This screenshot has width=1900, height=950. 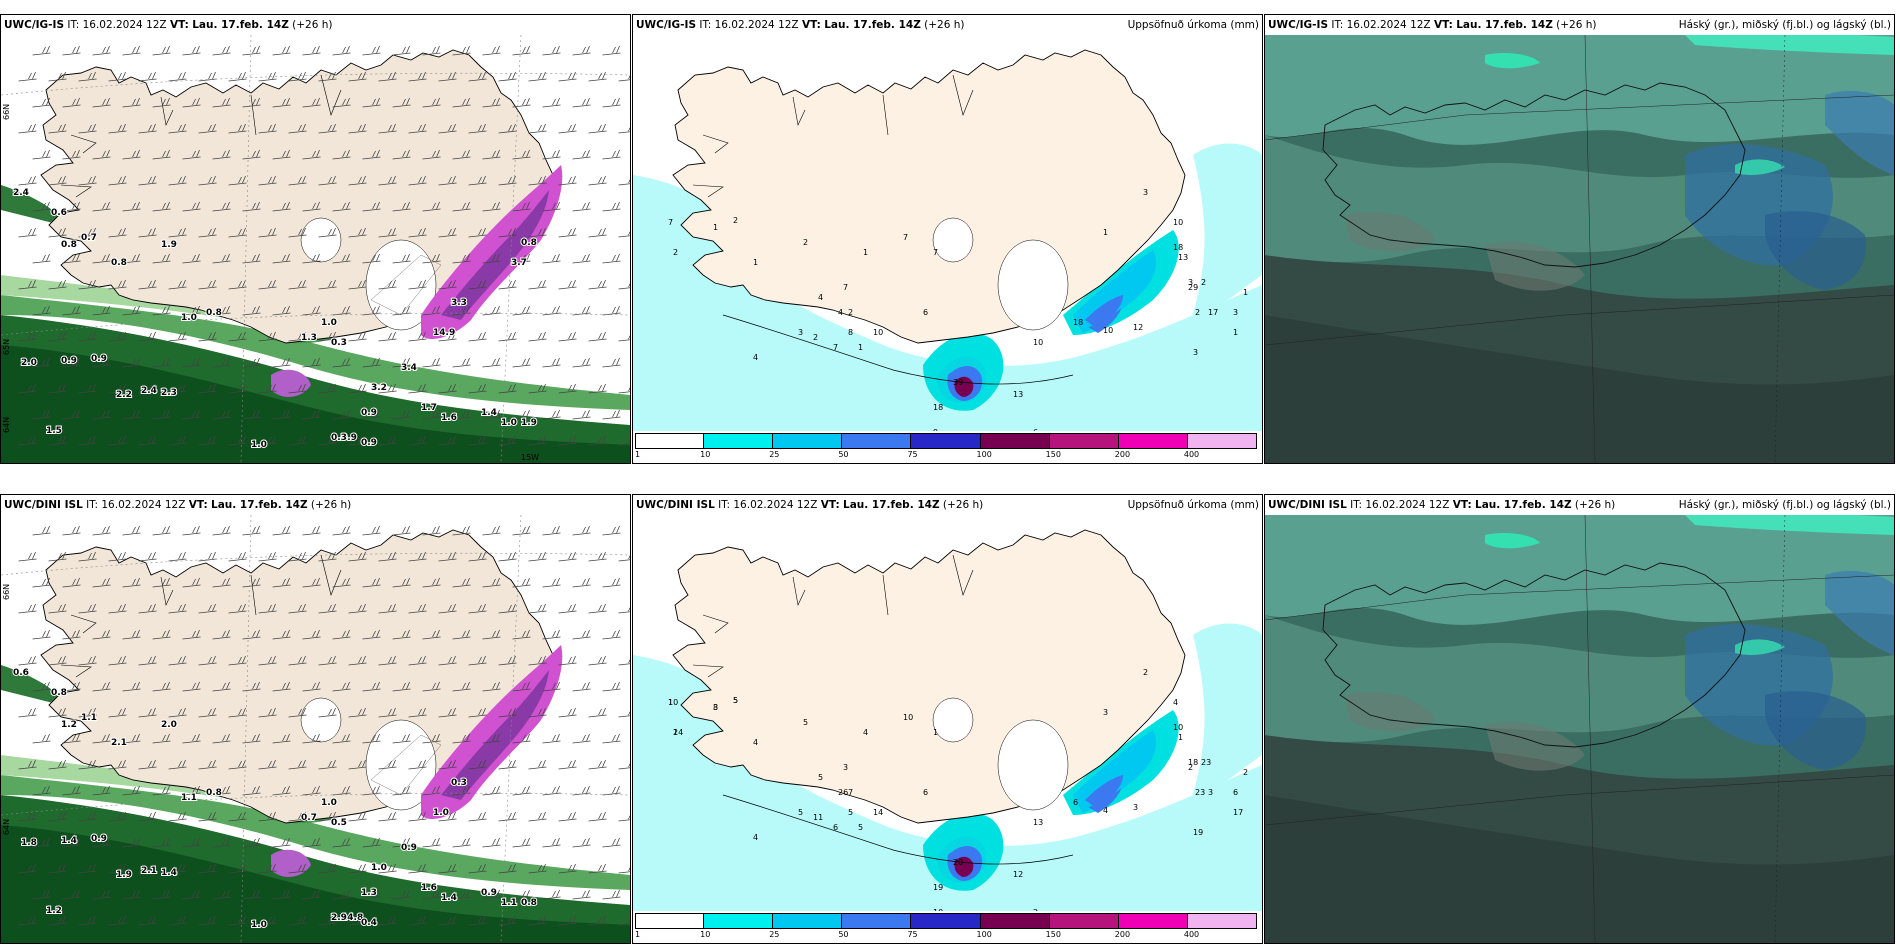 What do you see at coordinates (830, 505) in the screenshot?
I see `valid-time-label: VT:` at bounding box center [830, 505].